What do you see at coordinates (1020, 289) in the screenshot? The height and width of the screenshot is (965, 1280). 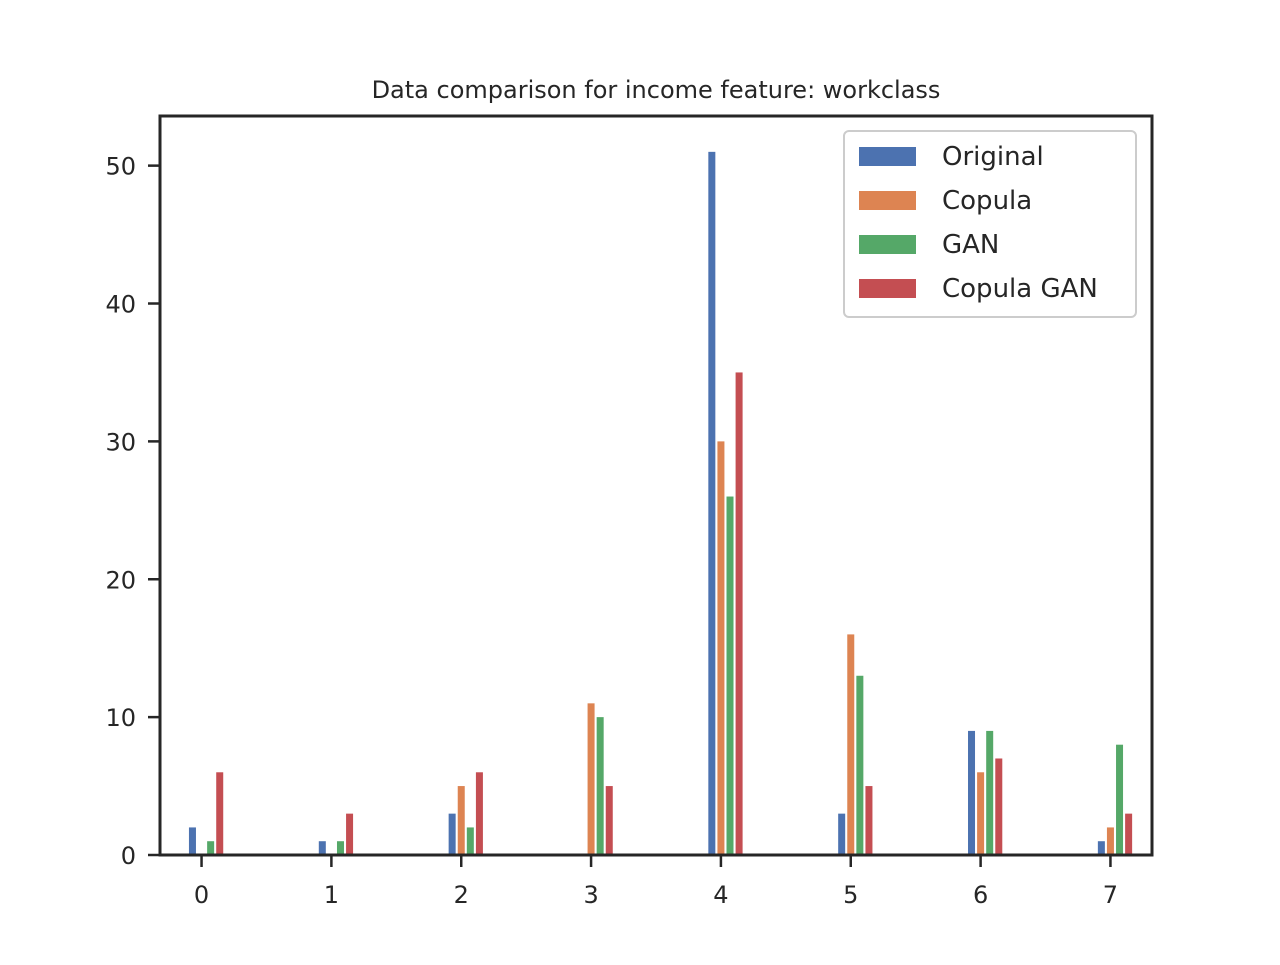 I see `legend-label: Copula GAN` at bounding box center [1020, 289].